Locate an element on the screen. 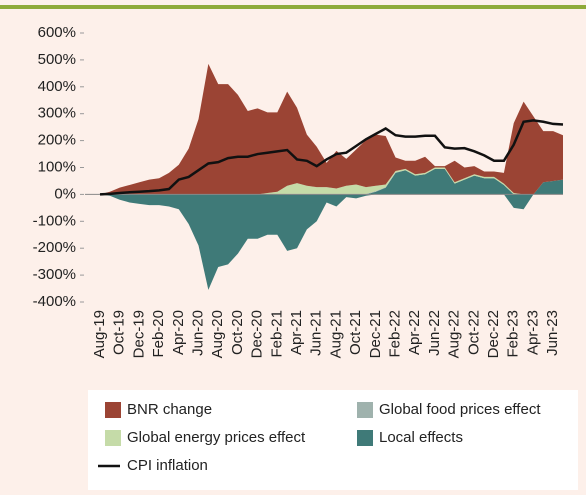  x-tick-label: Aug-21 is located at coordinates (335, 334).